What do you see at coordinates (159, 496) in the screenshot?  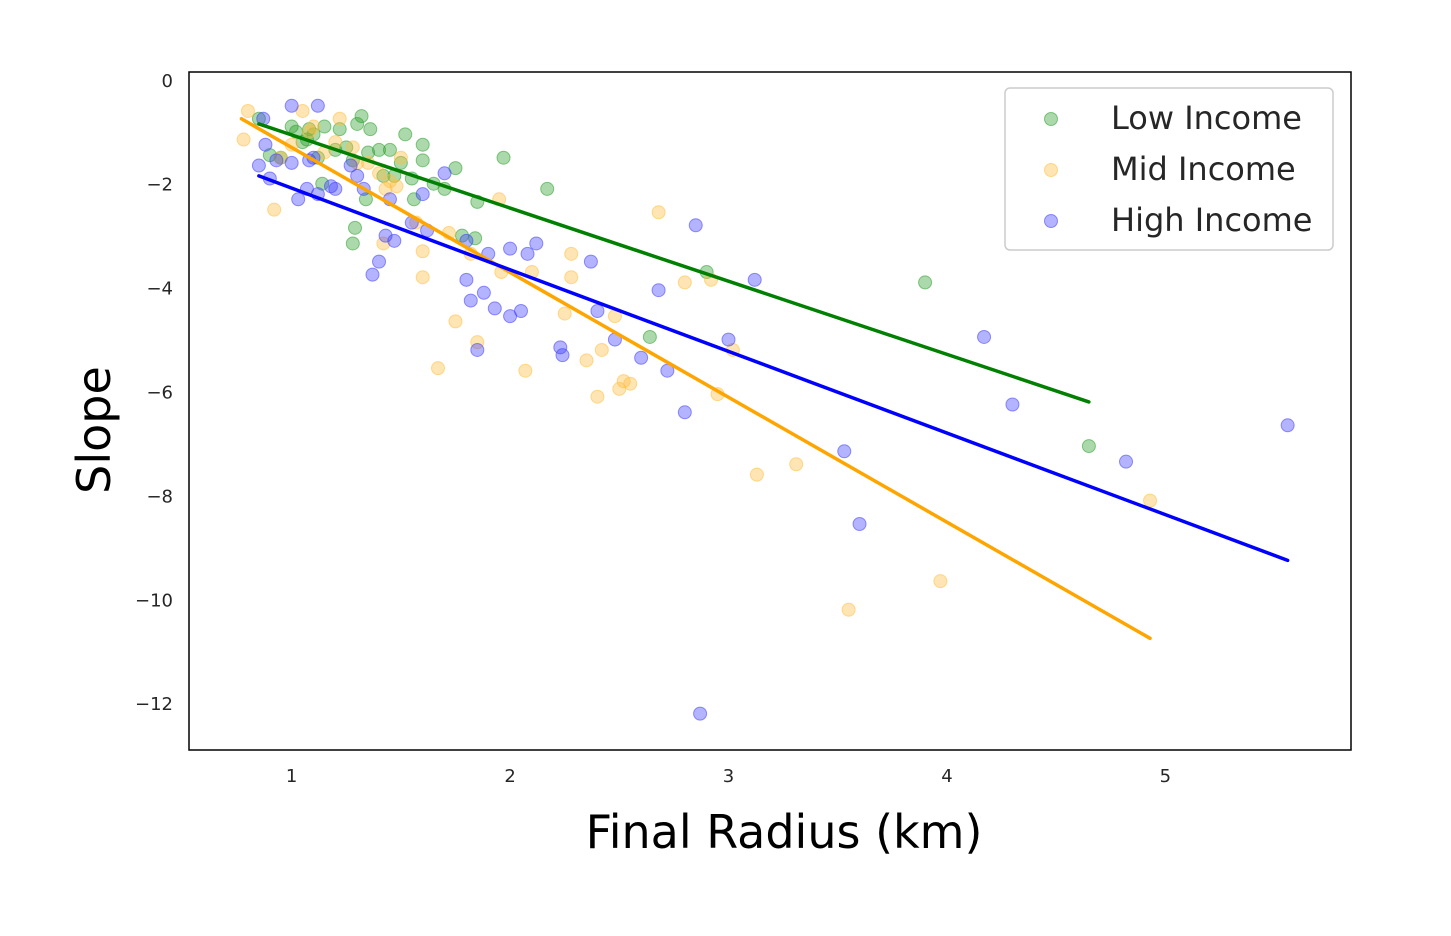 I see `y-tick-label: −8` at bounding box center [159, 496].